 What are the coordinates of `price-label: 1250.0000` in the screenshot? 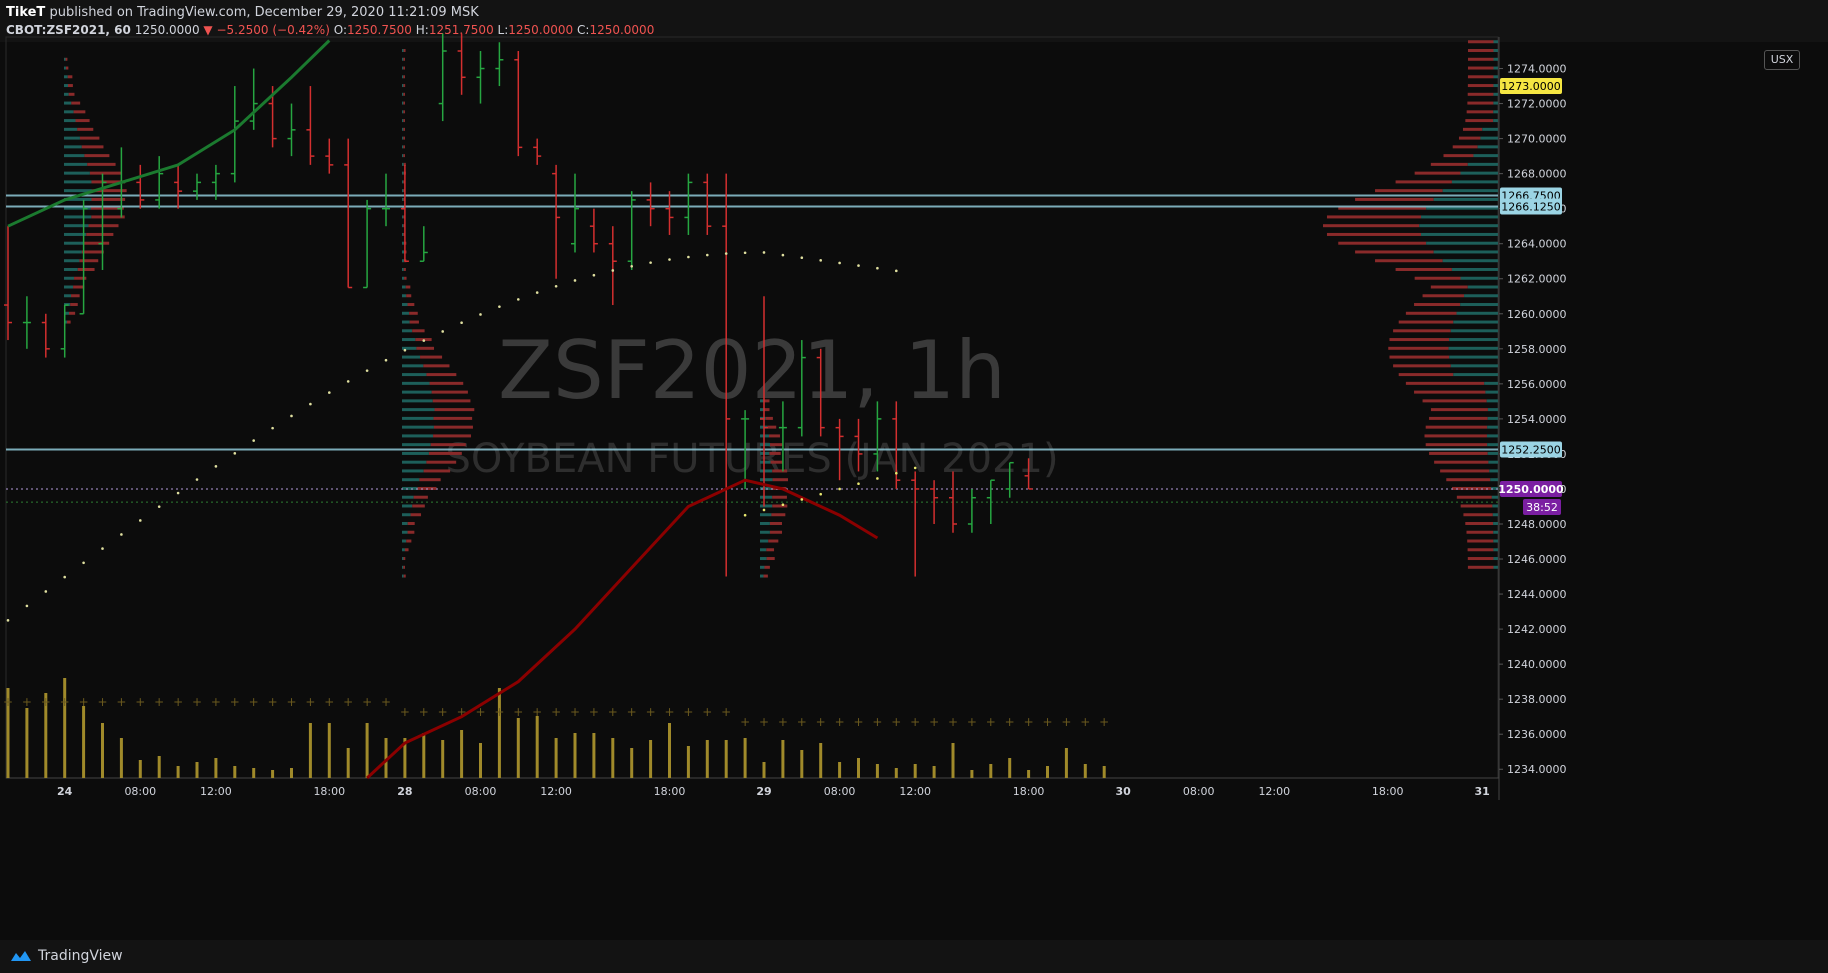 It's located at (1531, 489).